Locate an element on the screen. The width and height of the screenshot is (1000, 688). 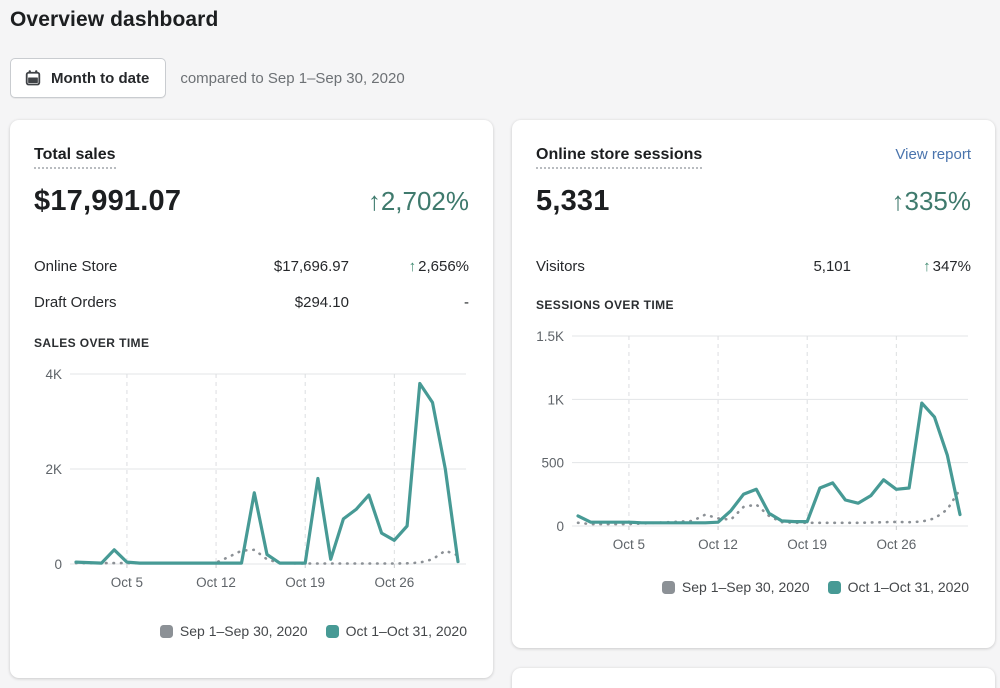
sessions-title: Online store sessions is located at coordinates (619, 157).